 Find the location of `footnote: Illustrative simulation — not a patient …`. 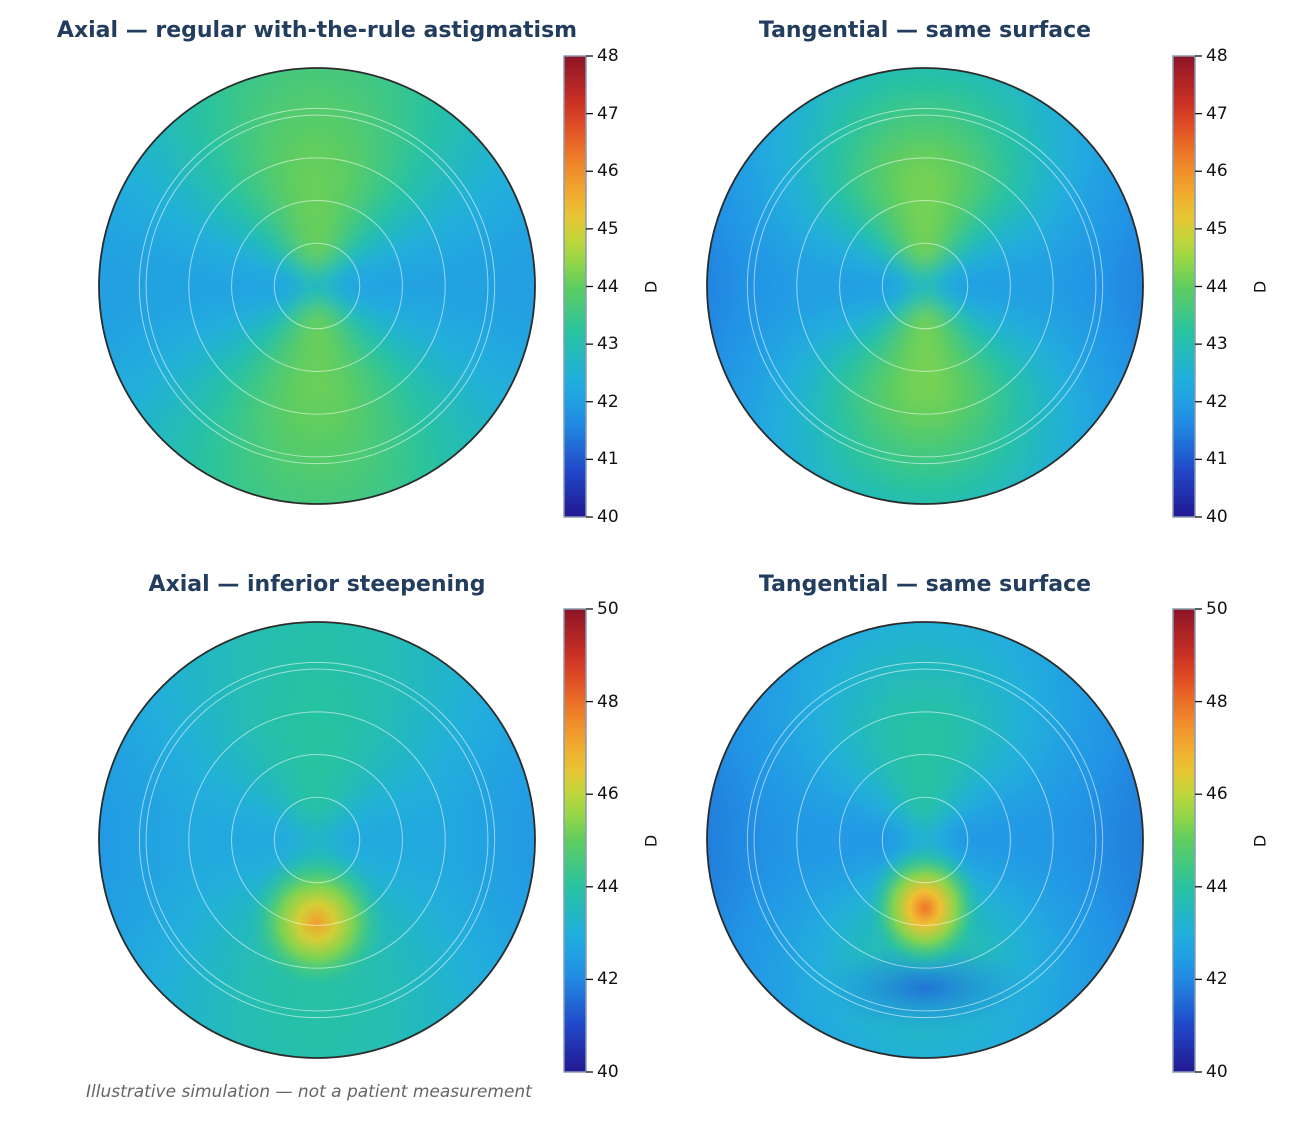

footnote: Illustrative simulation — not a patient … is located at coordinates (309, 1092).